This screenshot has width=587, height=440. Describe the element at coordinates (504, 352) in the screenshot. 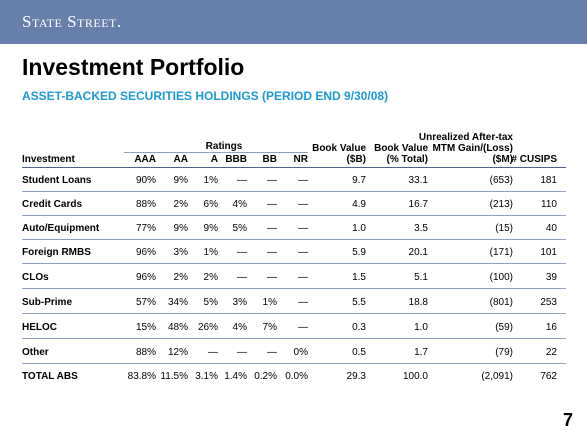

I see `table-cell: (79)` at that location.